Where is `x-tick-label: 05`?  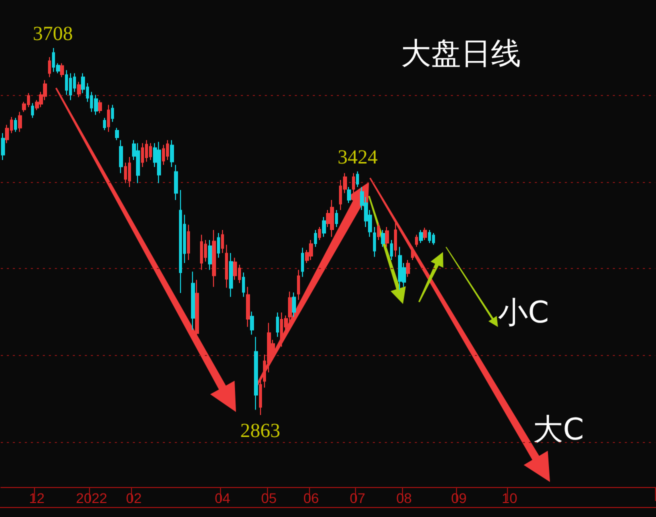
x-tick-label: 05 is located at coordinates (269, 498).